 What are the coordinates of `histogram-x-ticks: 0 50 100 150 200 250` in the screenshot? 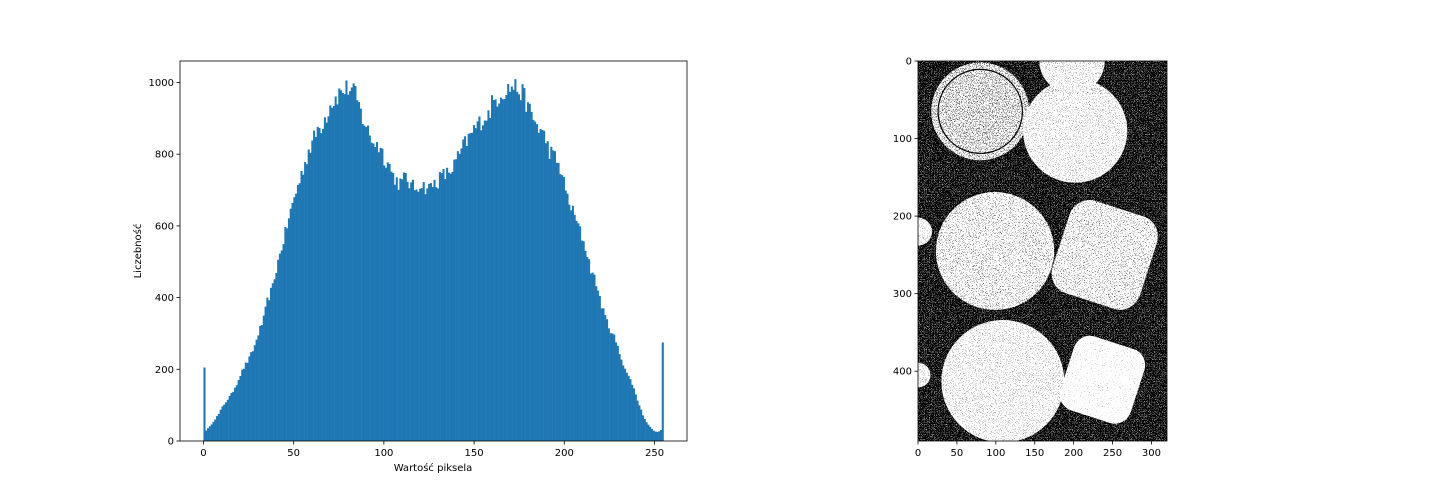 It's located at (432, 450).